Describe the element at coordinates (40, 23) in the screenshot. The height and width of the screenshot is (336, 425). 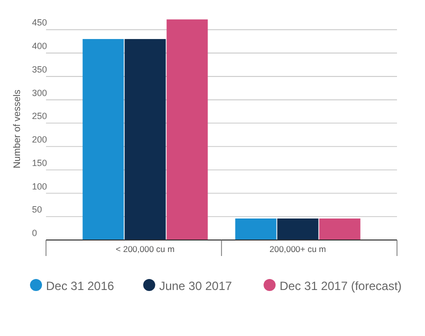
I see `y-tick-label: 450` at that location.